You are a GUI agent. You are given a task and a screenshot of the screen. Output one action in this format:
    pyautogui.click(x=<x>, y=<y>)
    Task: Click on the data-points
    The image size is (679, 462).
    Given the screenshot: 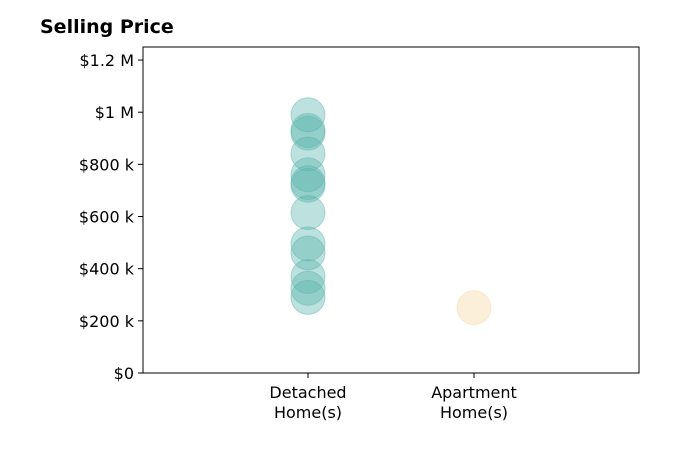 What is the action you would take?
    pyautogui.click(x=391, y=211)
    